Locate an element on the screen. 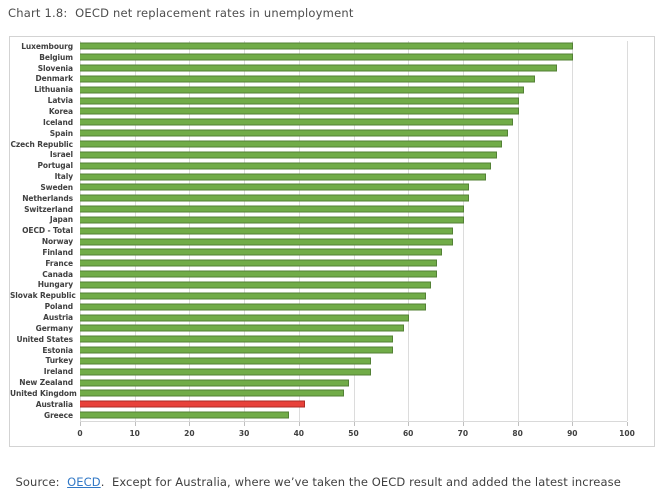 The width and height of the screenshot is (665, 489). chart-row: Germany is located at coordinates (332, 328).